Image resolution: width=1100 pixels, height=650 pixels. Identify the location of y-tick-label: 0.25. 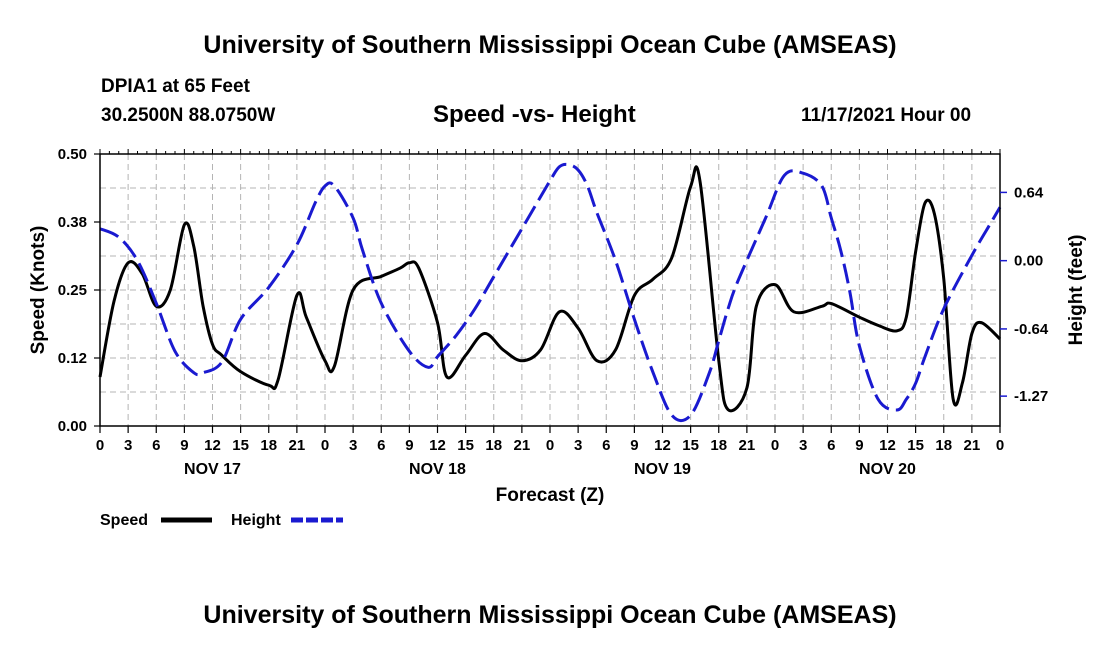
(72, 290).